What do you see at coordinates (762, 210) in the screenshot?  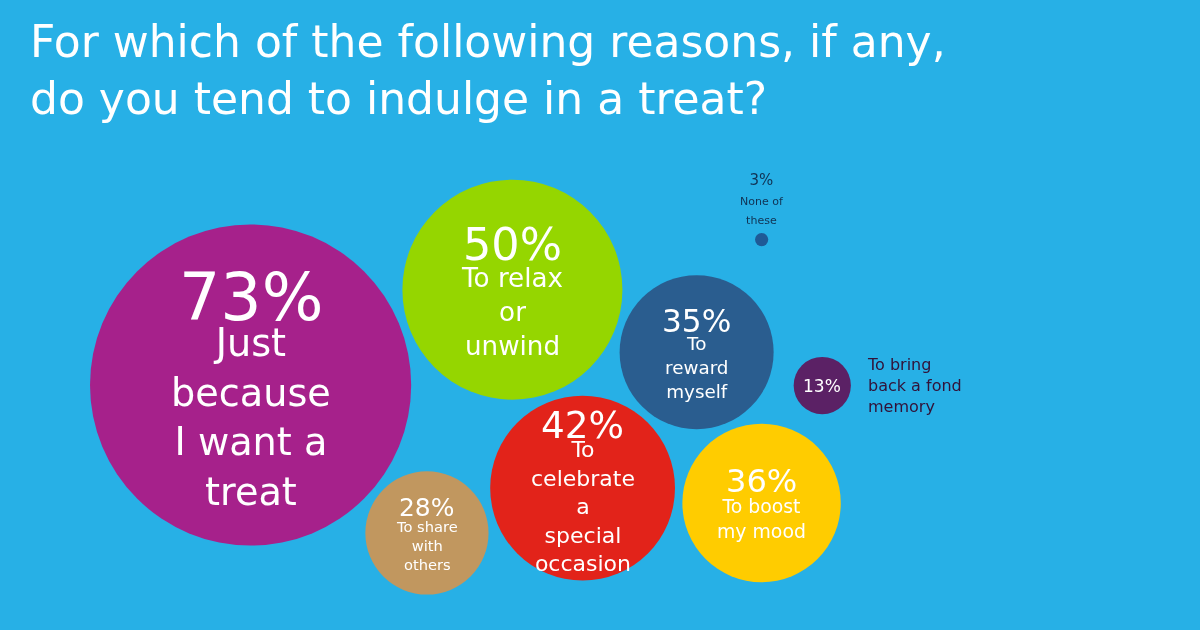 I see `category-label: None of these` at bounding box center [762, 210].